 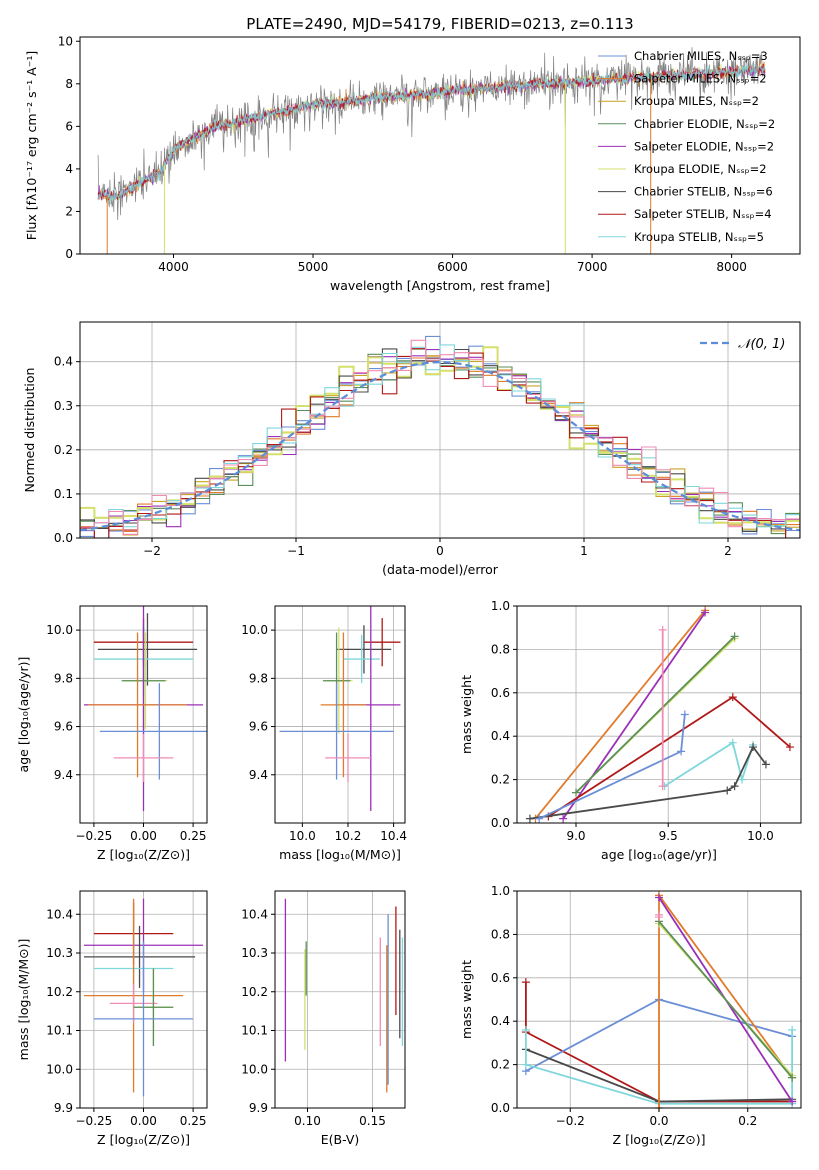 What do you see at coordinates (431, 133) in the screenshot?
I see `spectrum-model-line` at bounding box center [431, 133].